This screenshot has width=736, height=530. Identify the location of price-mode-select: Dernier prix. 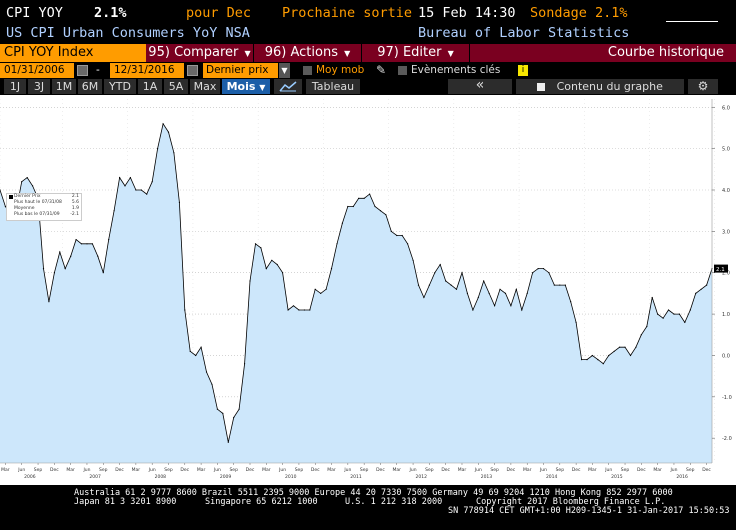
(240, 70).